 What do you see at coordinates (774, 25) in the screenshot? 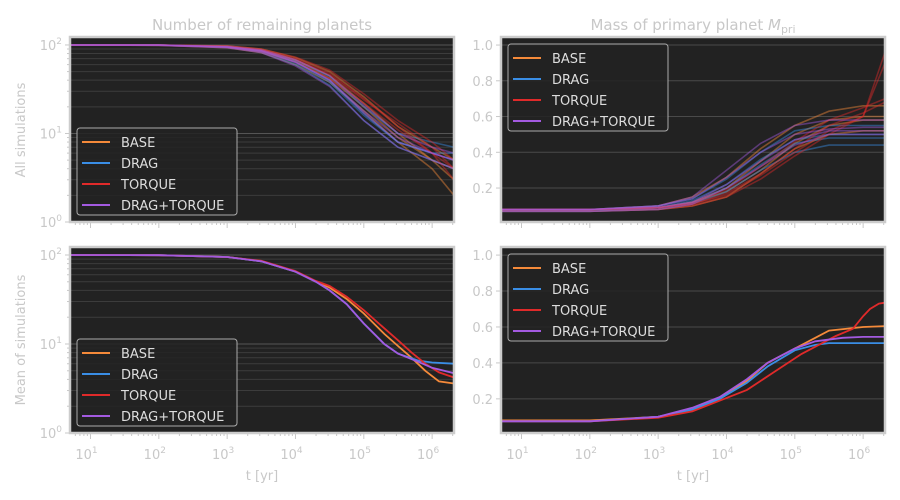
I see `title-math: M` at bounding box center [774, 25].